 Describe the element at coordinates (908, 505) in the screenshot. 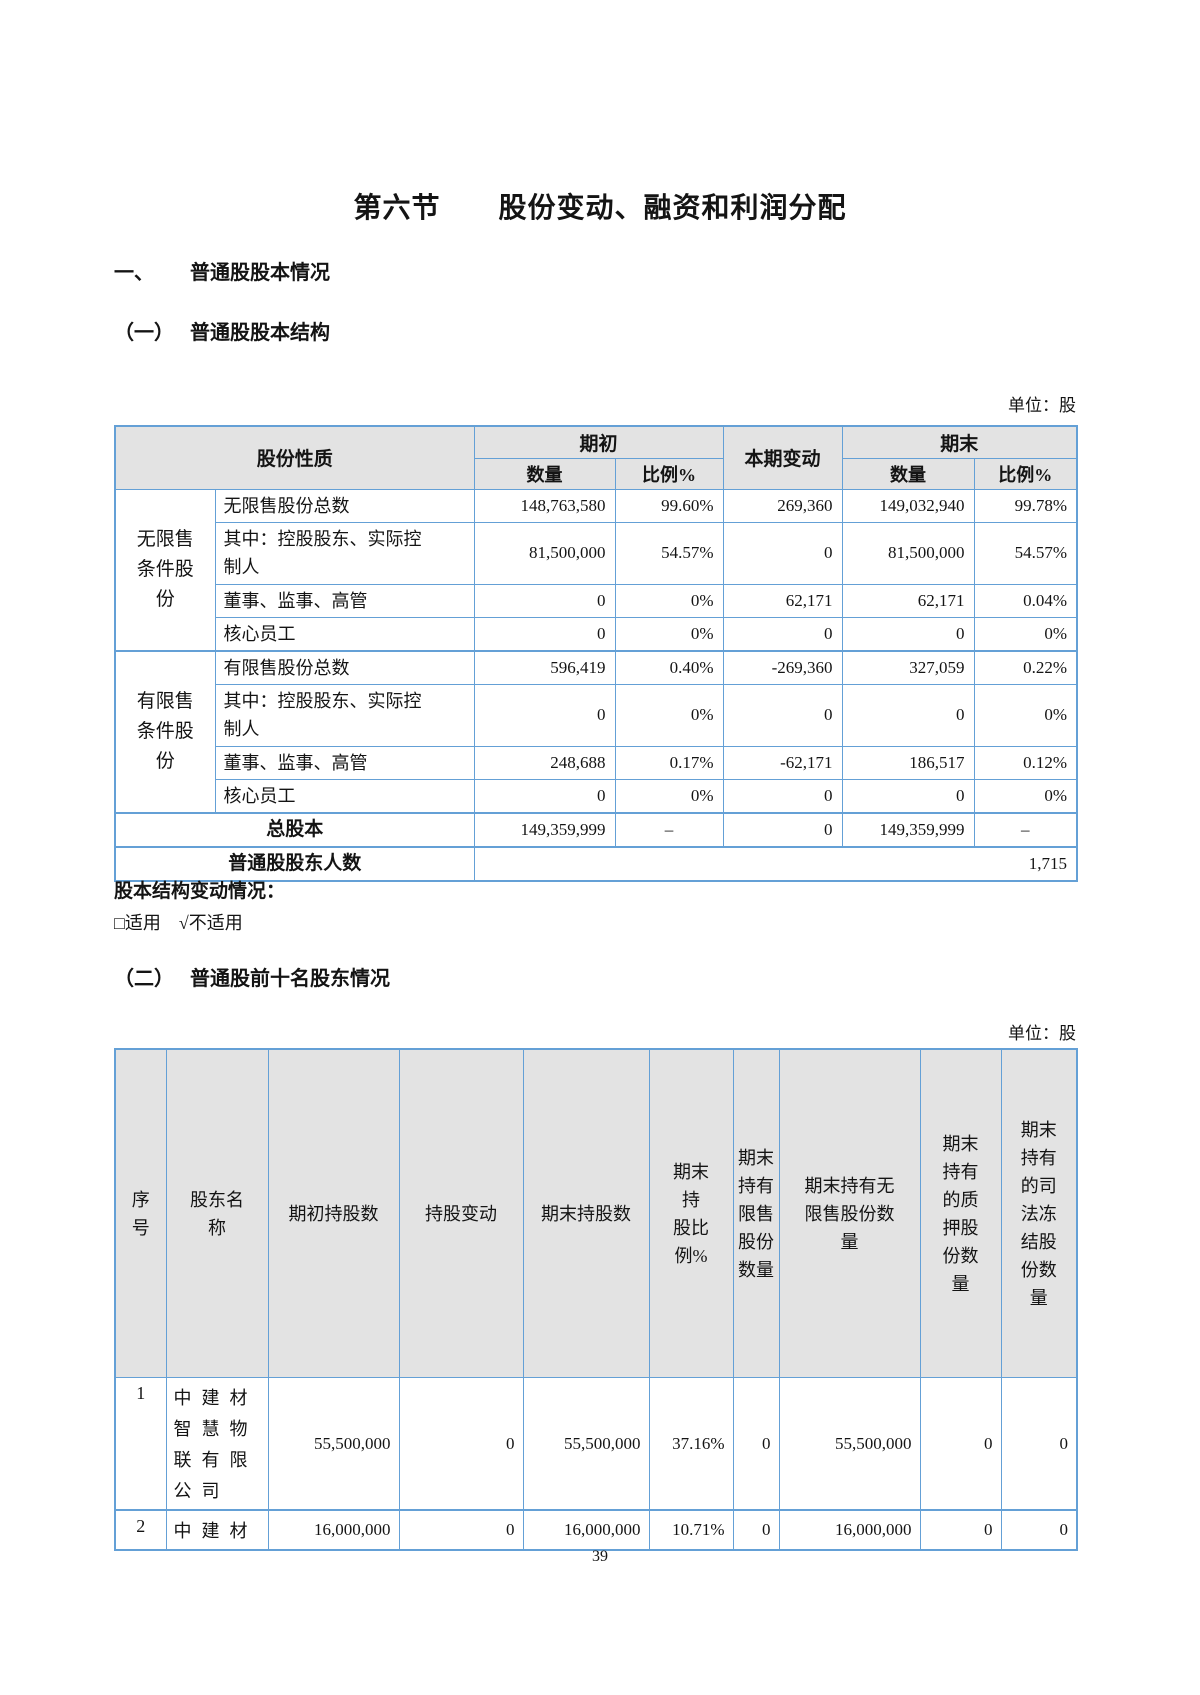

I see `cell-qty-end: 149,032,940` at that location.